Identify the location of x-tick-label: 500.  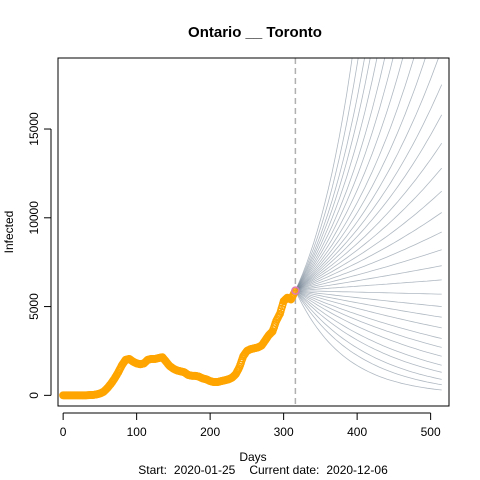
(431, 432).